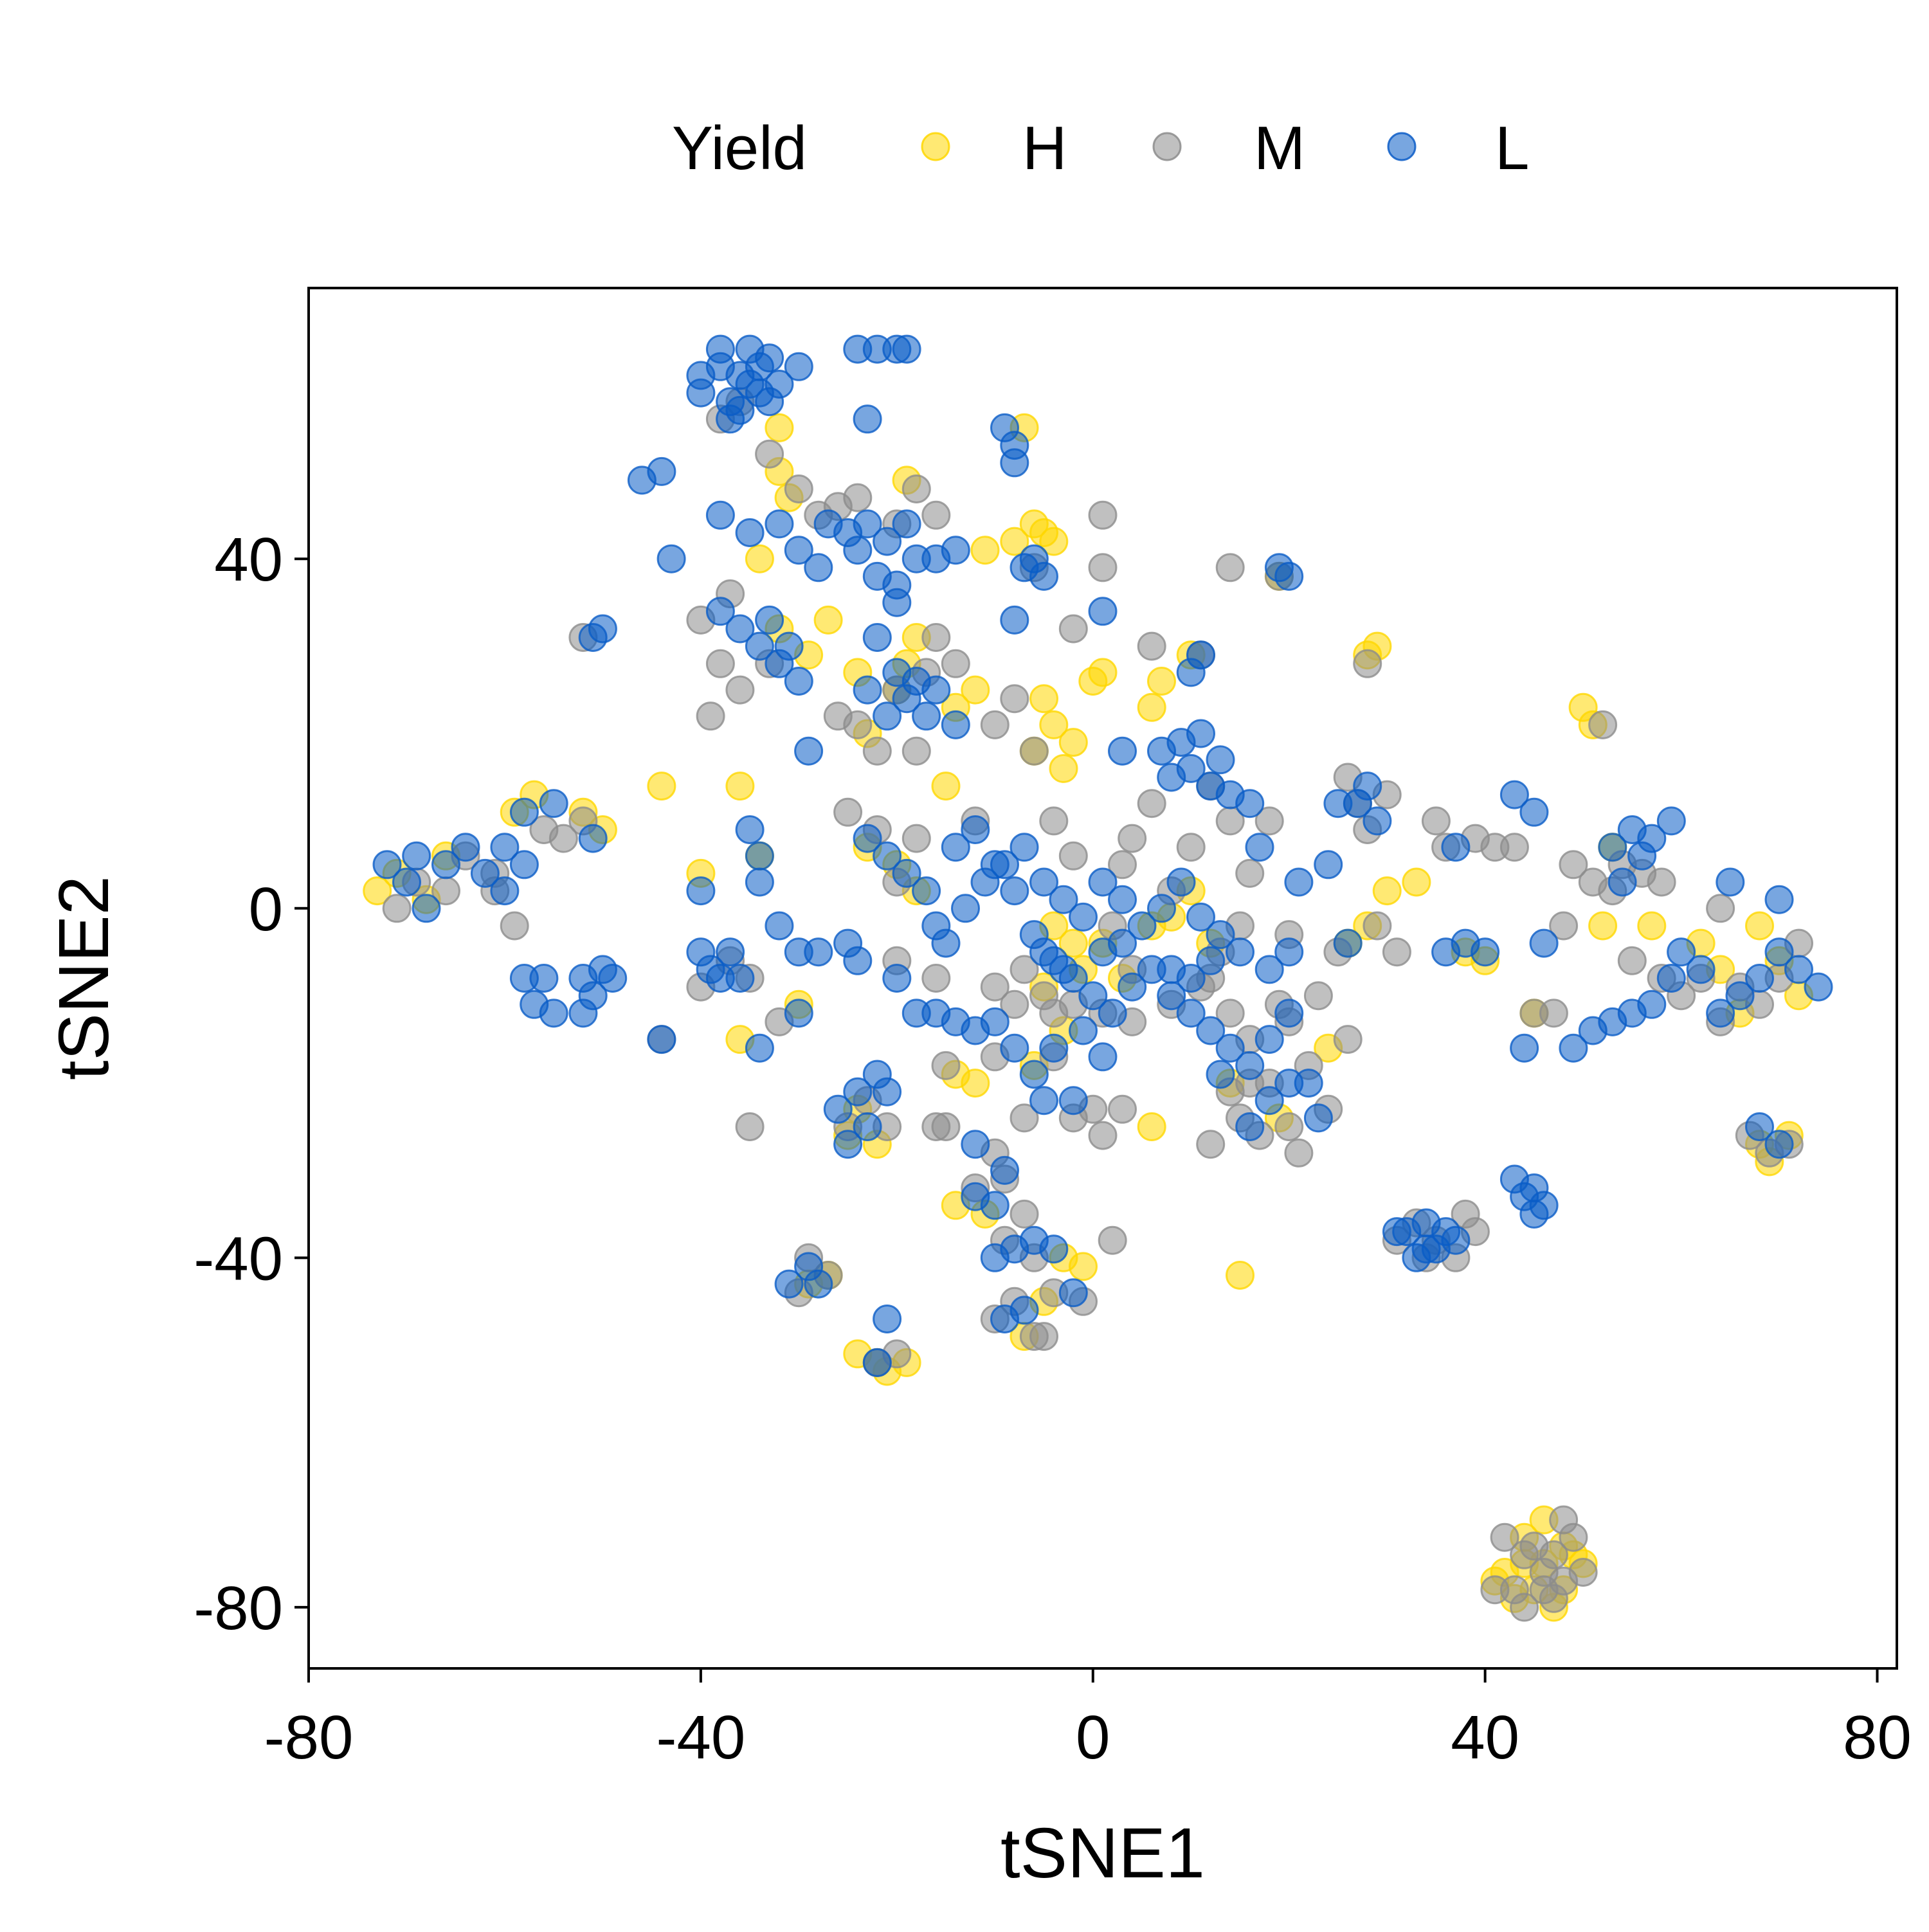 This screenshot has height=1932, width=1929. What do you see at coordinates (1485, 1737) in the screenshot?
I see `x-tick-label: 40` at bounding box center [1485, 1737].